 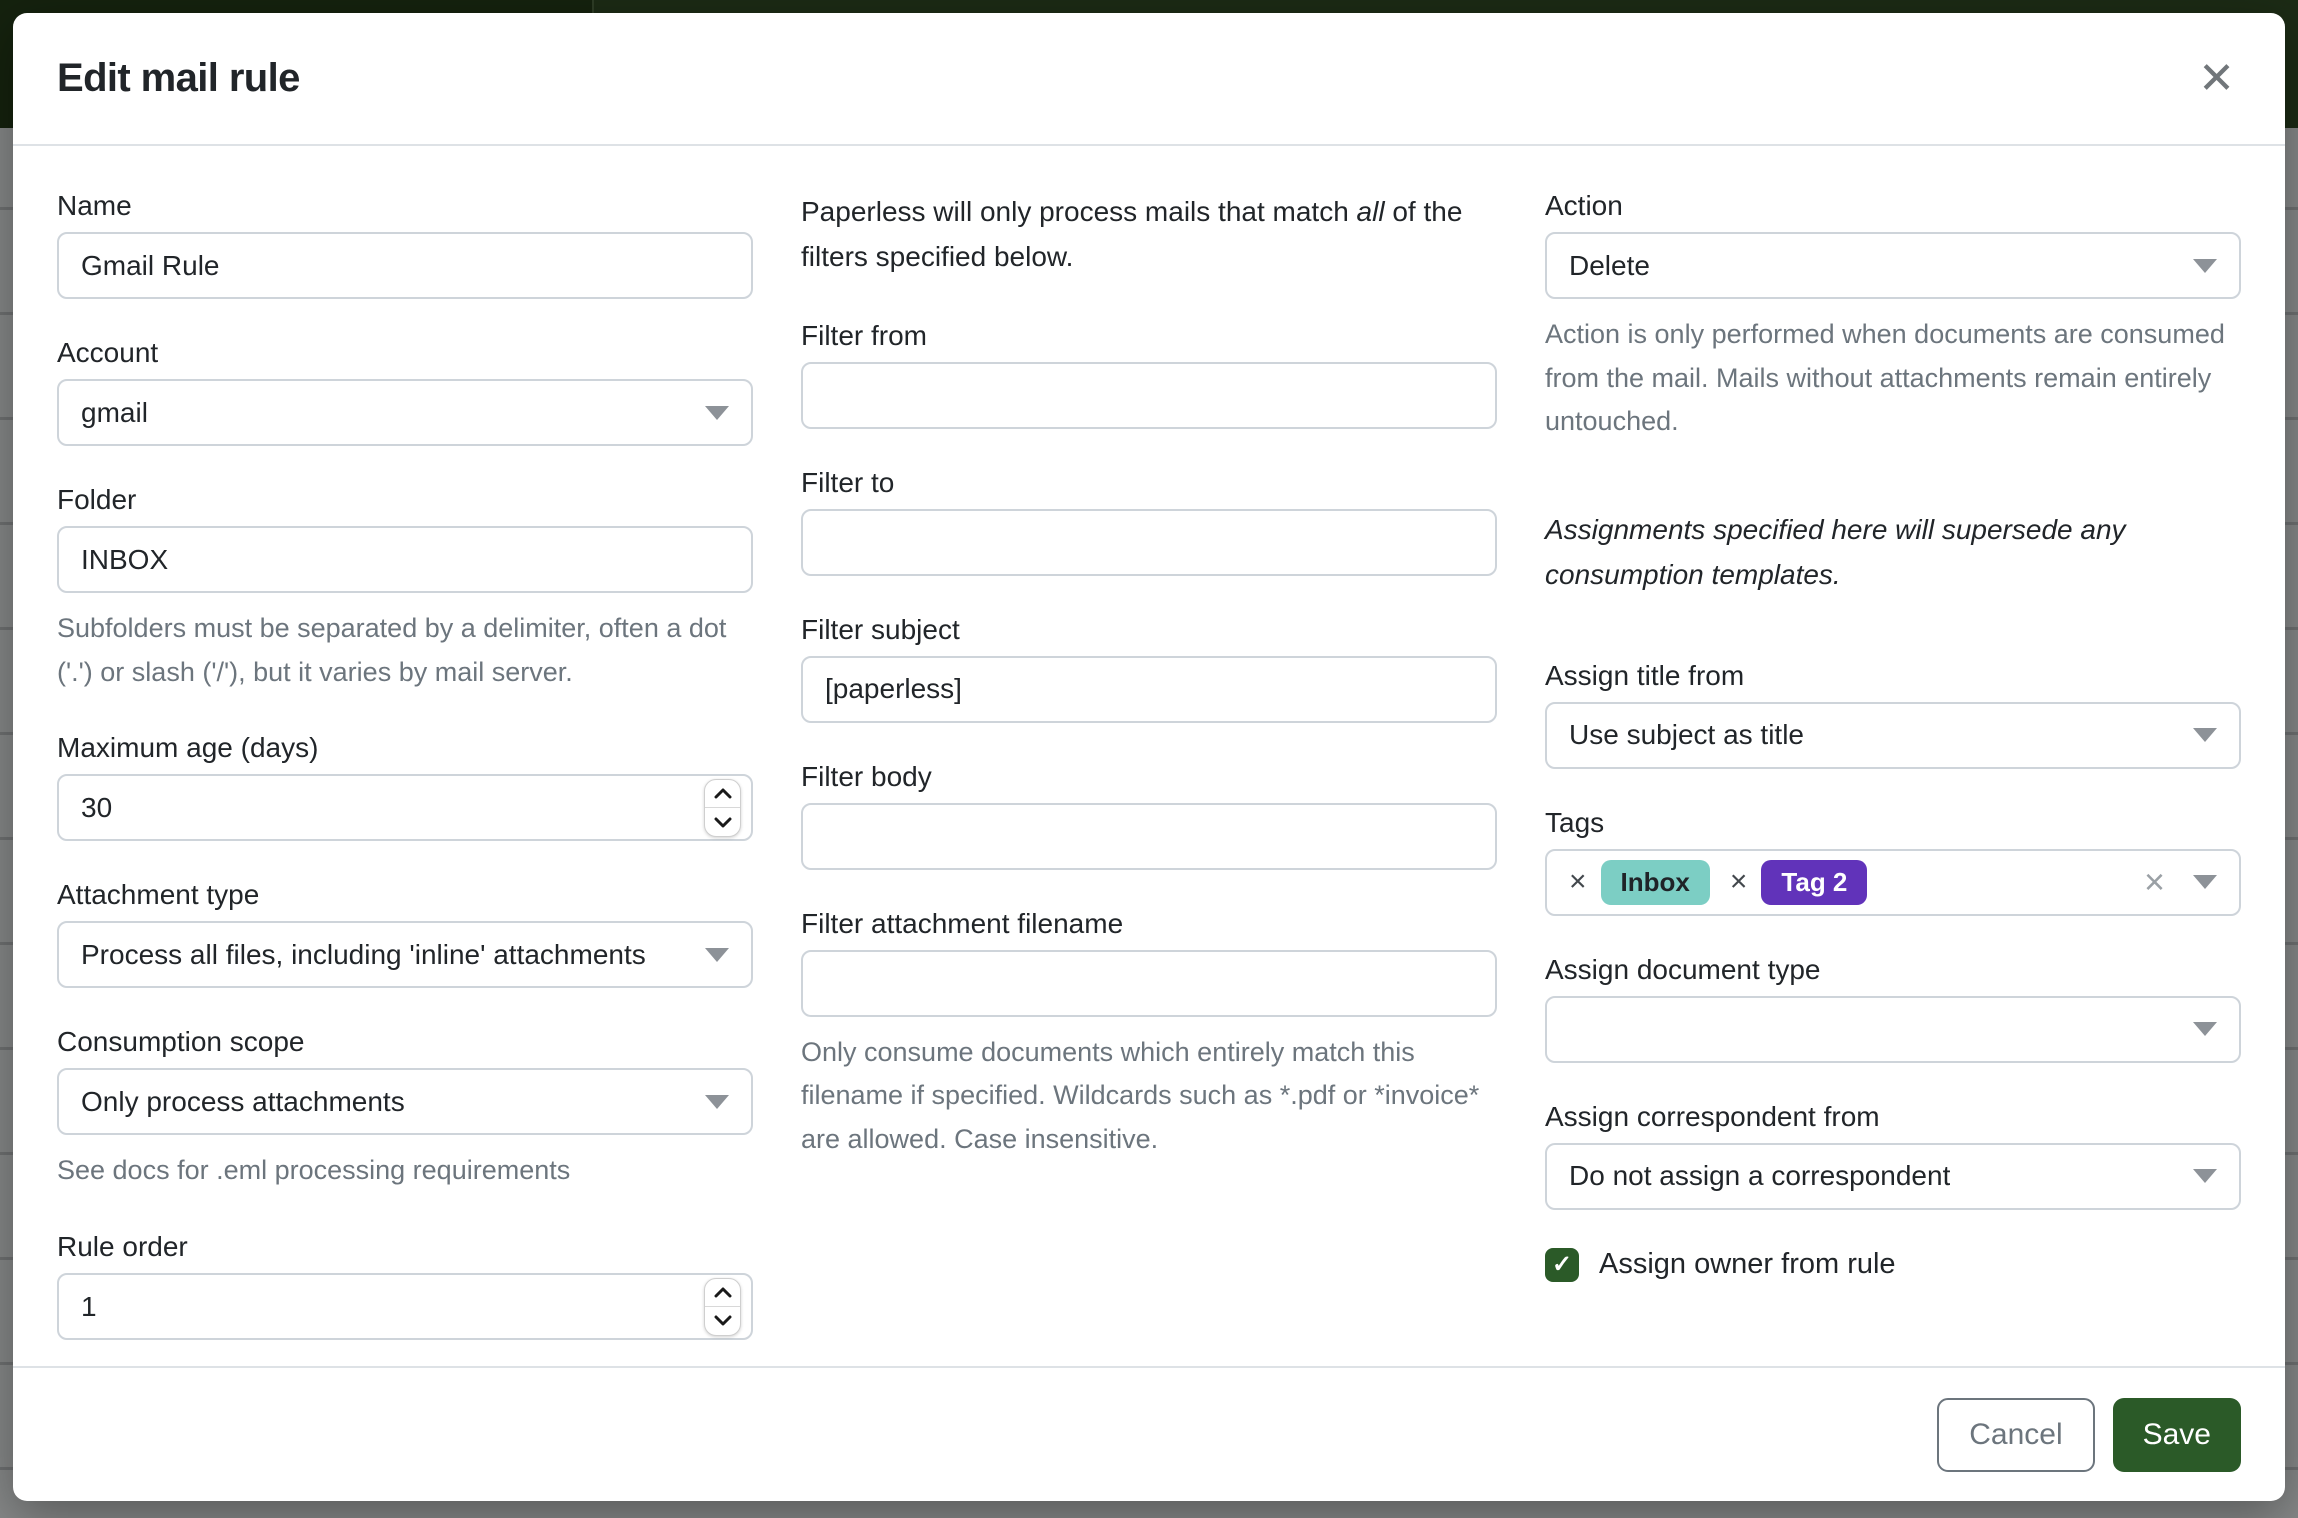 I want to click on filter-body-label: Filter body, so click(x=866, y=776).